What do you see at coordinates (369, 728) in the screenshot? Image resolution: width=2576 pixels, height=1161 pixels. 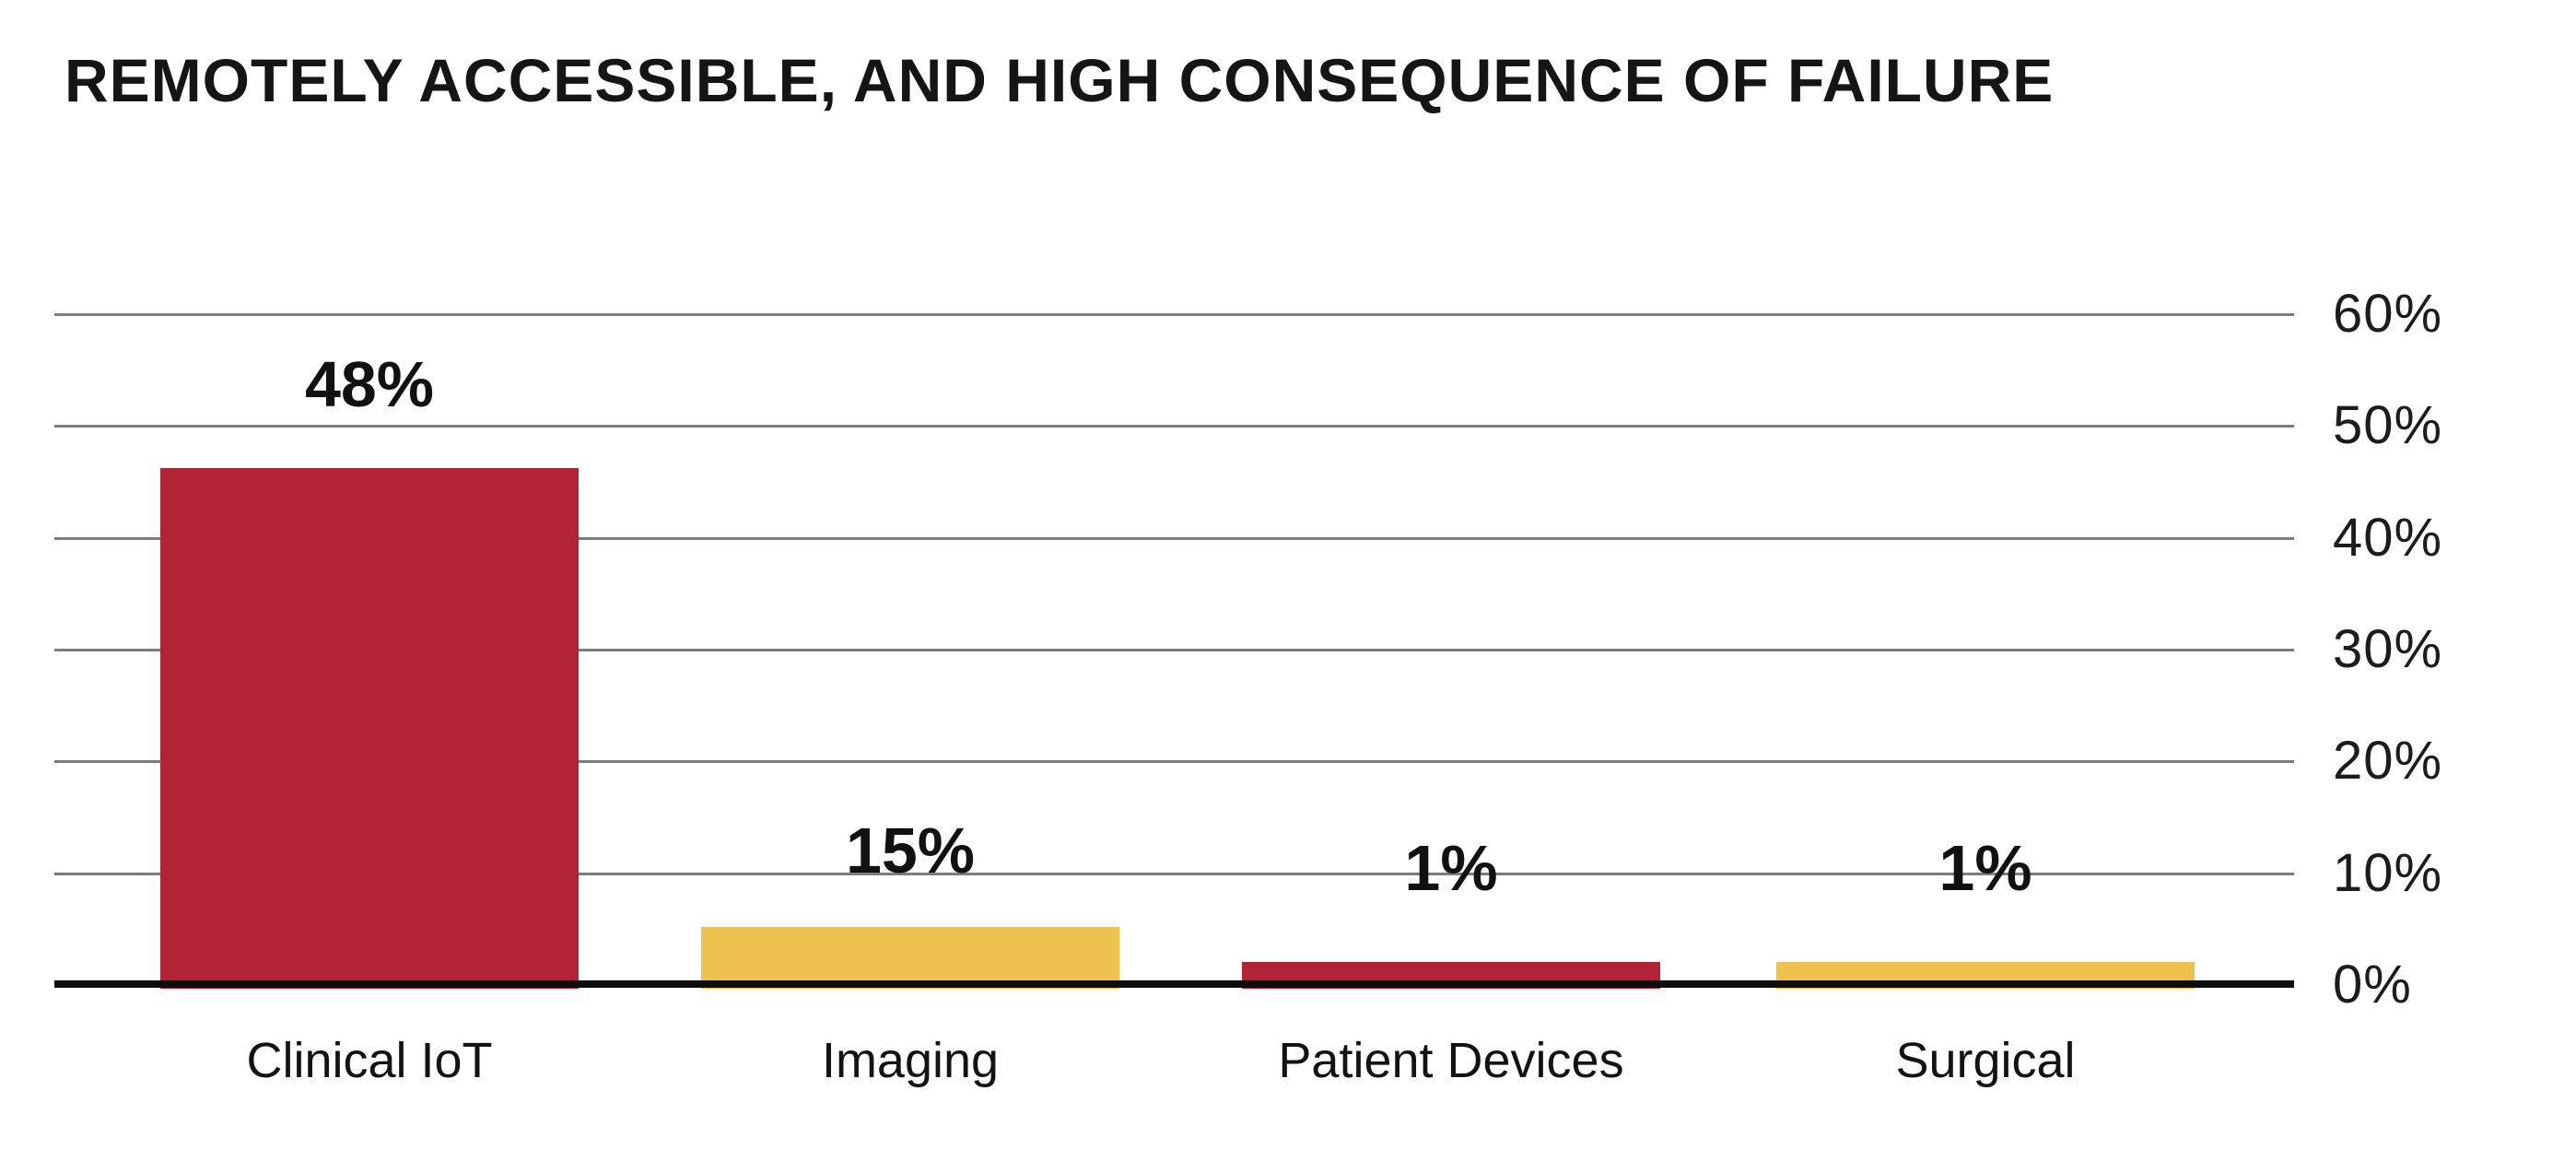 I see `bar-clinical-iot` at bounding box center [369, 728].